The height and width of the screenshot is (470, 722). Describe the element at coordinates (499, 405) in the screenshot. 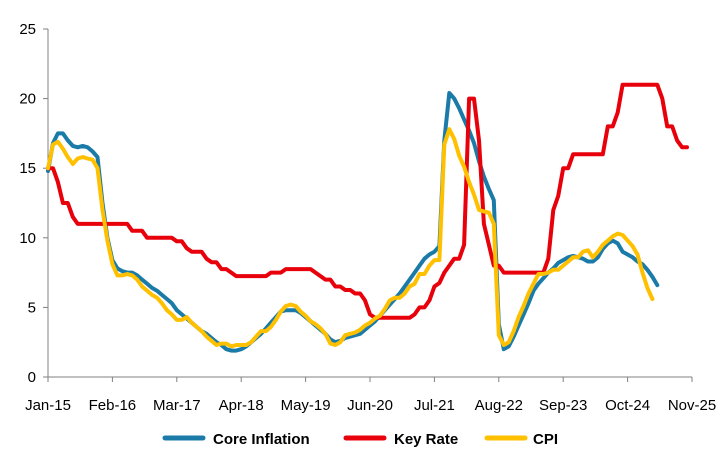

I see `x-tick-label: Aug-22` at that location.